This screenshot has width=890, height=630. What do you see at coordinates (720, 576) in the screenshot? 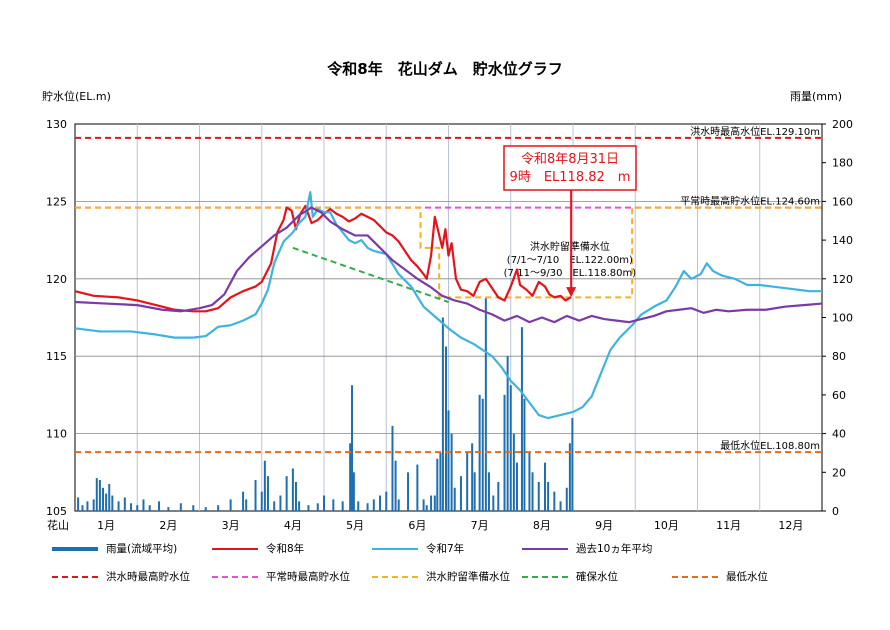
I see `legend-item: 最低水位` at bounding box center [720, 576].